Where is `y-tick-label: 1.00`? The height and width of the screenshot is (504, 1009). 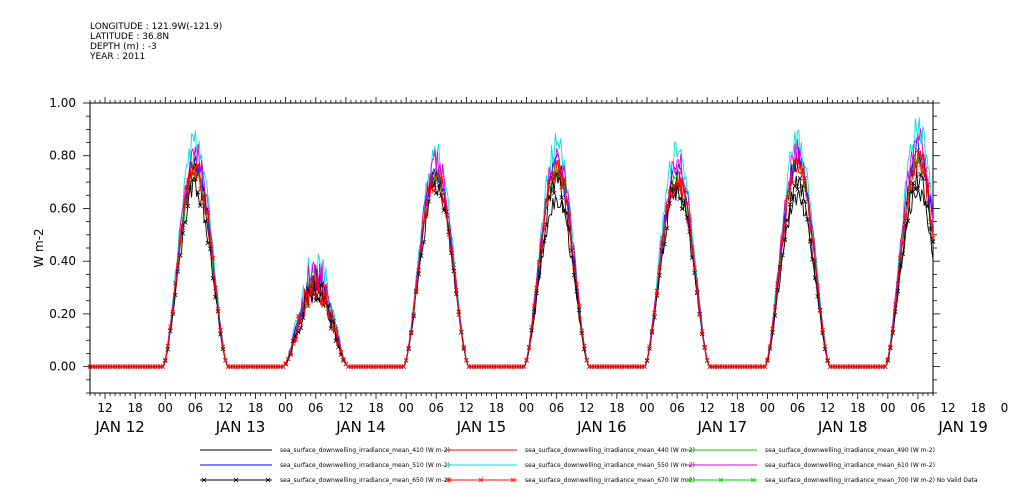
y-tick-label: 1.00 is located at coordinates (62, 103).